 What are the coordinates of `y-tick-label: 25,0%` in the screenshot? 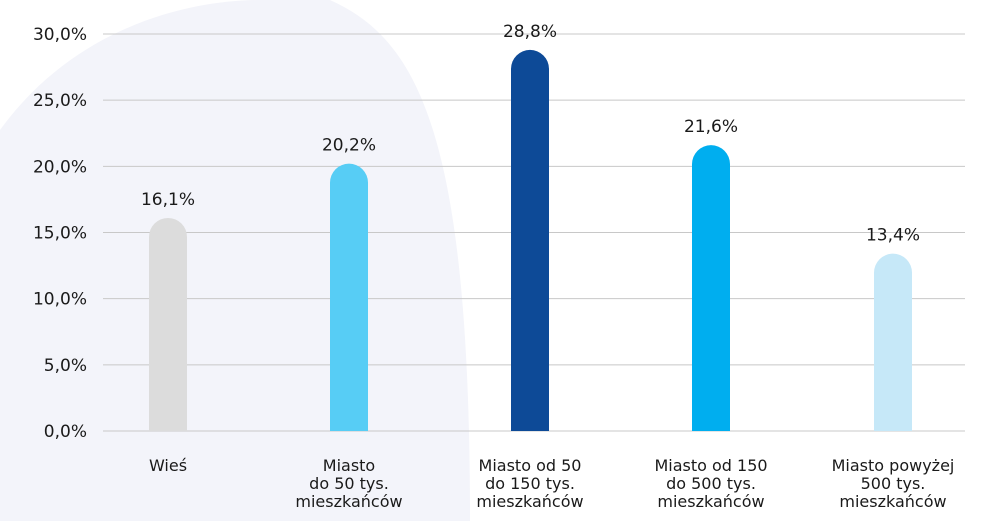 It's located at (60, 101).